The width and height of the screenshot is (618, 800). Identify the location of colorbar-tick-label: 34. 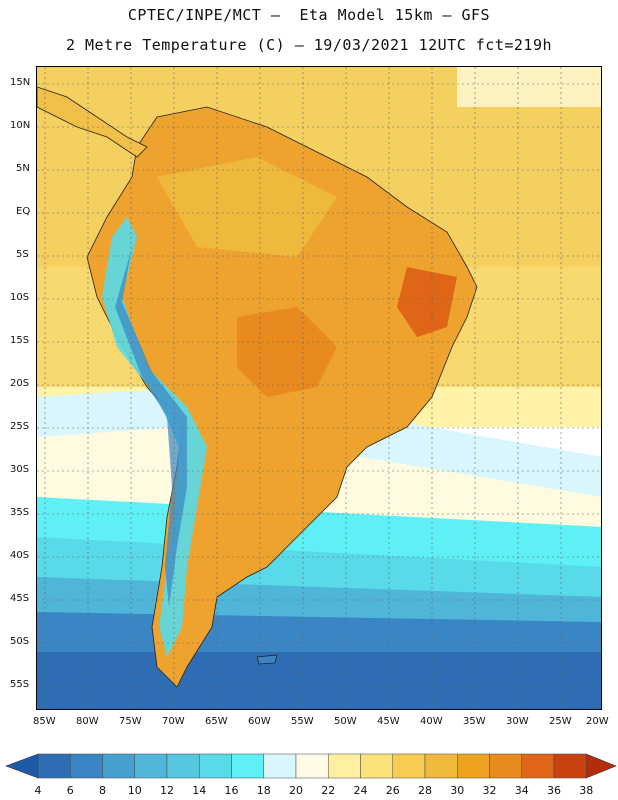
(521, 790).